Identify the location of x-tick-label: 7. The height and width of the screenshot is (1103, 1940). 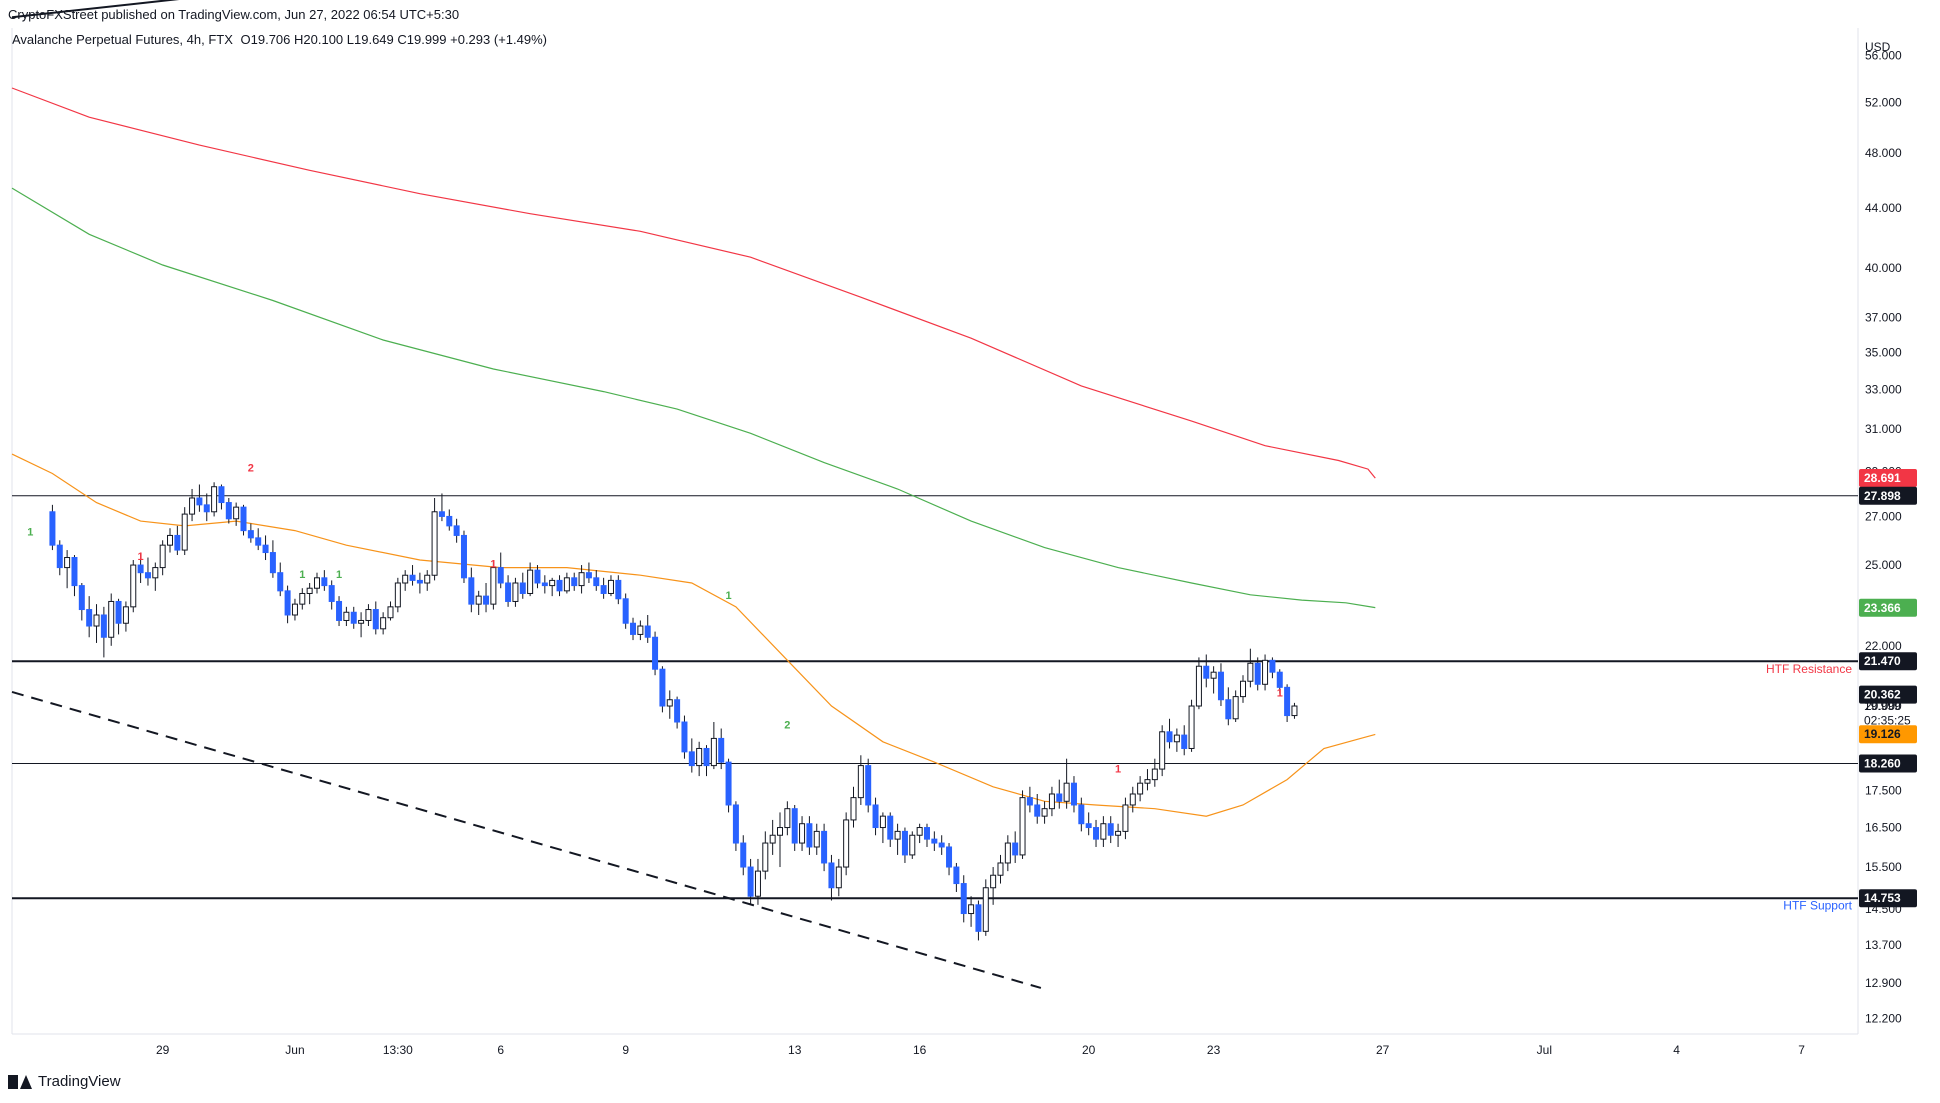
(1801, 1050).